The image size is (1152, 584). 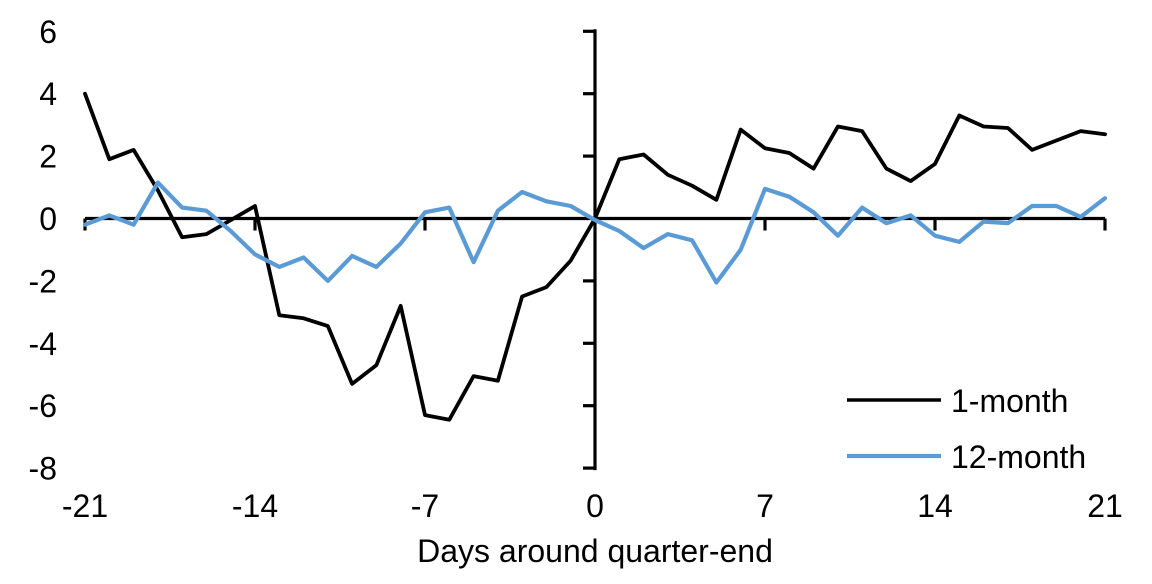 I want to click on y-tick-label: -6, so click(x=43, y=406).